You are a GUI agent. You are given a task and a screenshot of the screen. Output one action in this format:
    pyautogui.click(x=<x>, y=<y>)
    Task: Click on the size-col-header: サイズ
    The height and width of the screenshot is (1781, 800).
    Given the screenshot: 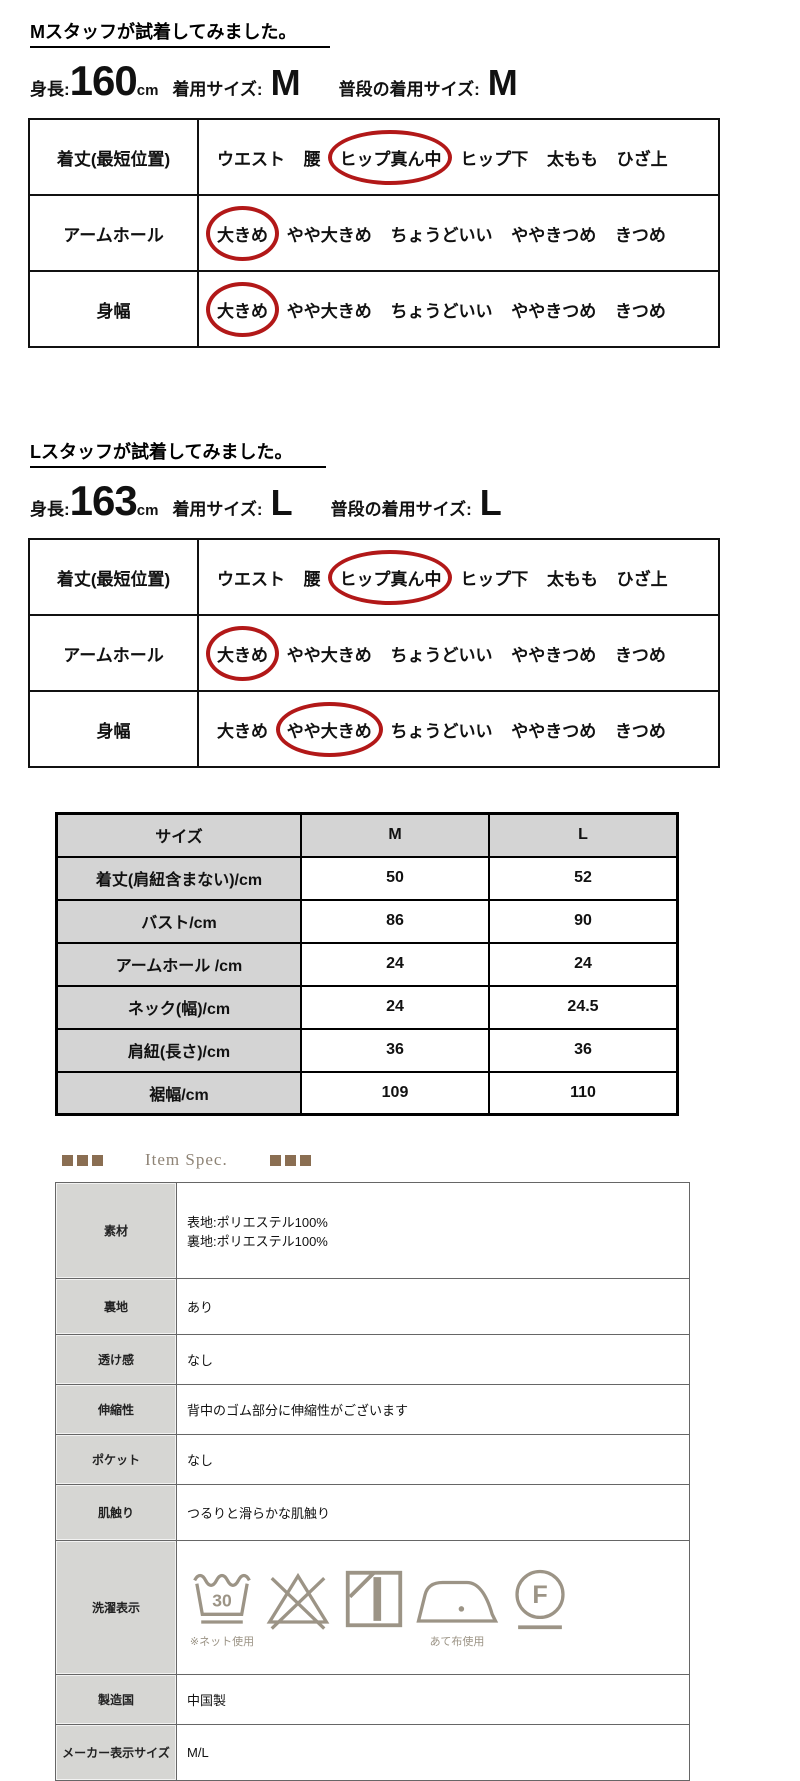 What is the action you would take?
    pyautogui.click(x=178, y=835)
    